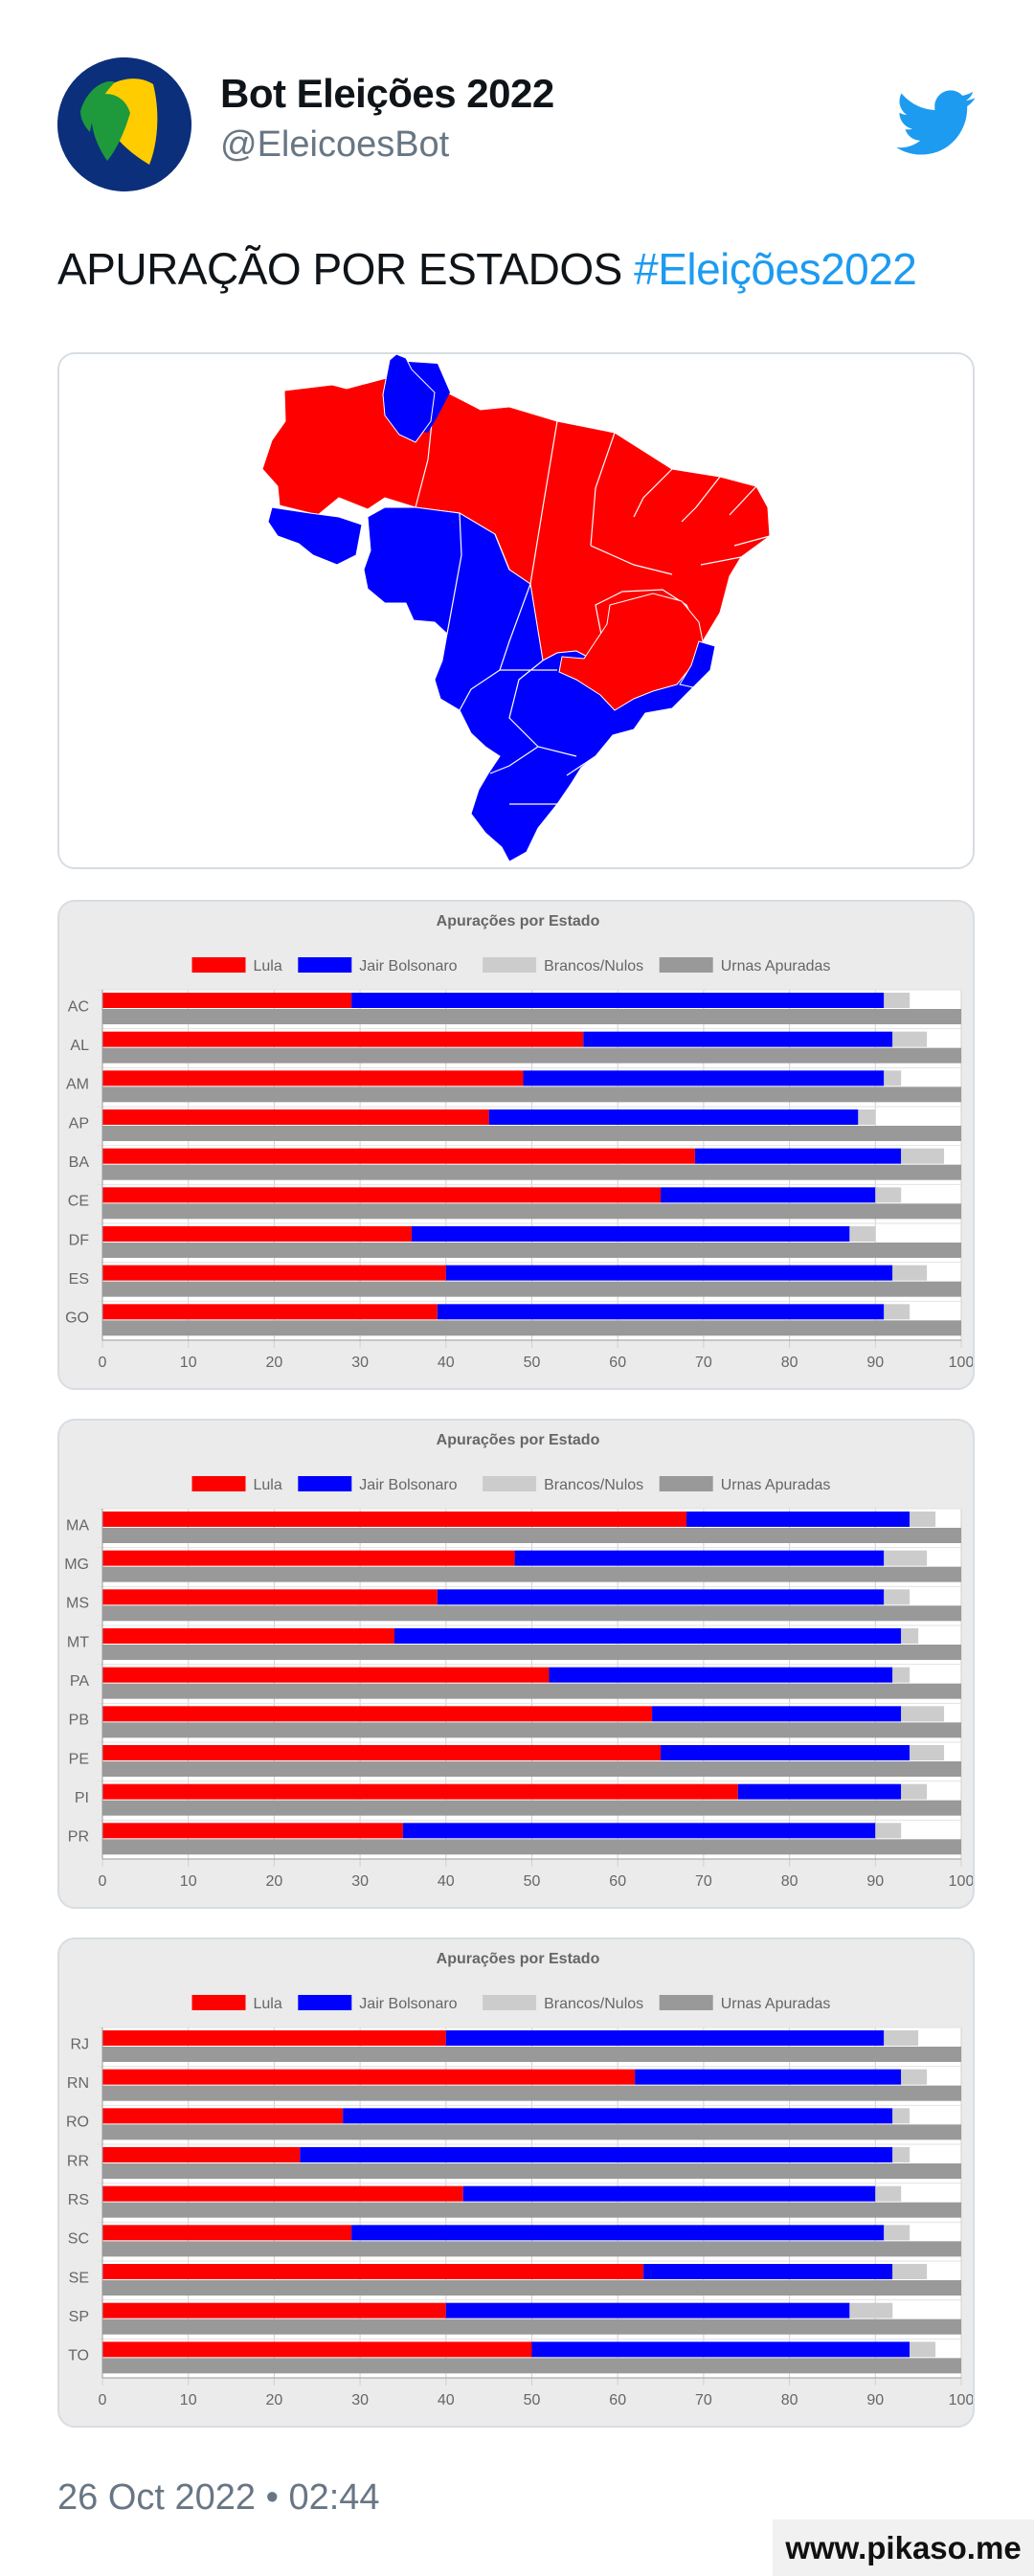 The width and height of the screenshot is (1034, 2576). What do you see at coordinates (124, 124) in the screenshot?
I see `profile-avatar` at bounding box center [124, 124].